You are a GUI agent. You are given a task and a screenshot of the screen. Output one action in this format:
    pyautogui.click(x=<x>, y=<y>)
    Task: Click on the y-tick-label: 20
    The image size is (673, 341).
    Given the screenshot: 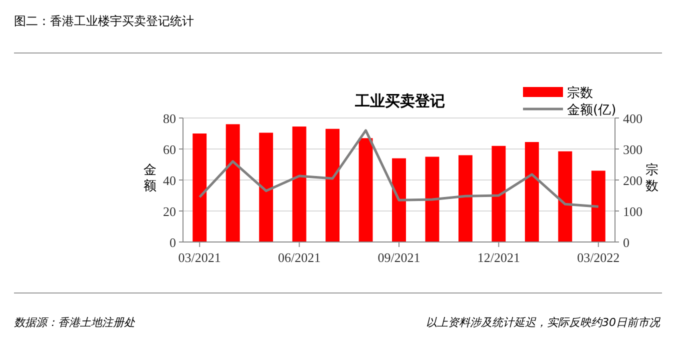 What is the action you would take?
    pyautogui.click(x=169, y=211)
    